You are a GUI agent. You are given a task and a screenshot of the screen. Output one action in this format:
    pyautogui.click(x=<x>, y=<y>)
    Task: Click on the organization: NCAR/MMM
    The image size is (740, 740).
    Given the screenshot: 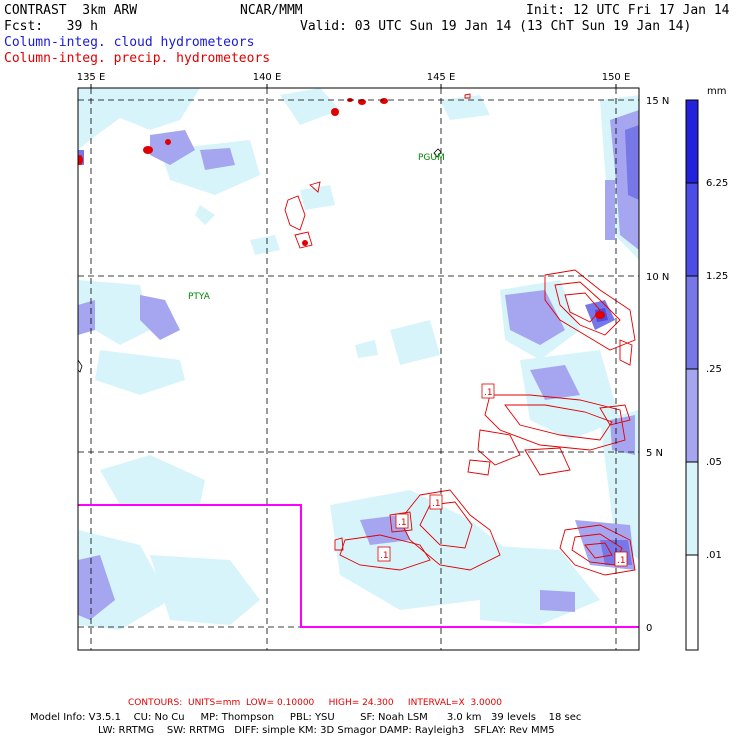 What is the action you would take?
    pyautogui.click(x=271, y=10)
    